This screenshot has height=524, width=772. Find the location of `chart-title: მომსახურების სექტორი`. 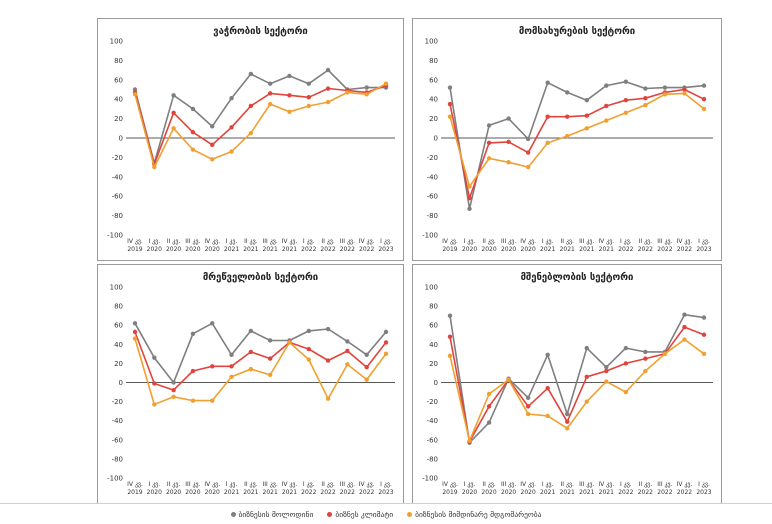

chart-title: მომსახურების სექტორი is located at coordinates (577, 31).